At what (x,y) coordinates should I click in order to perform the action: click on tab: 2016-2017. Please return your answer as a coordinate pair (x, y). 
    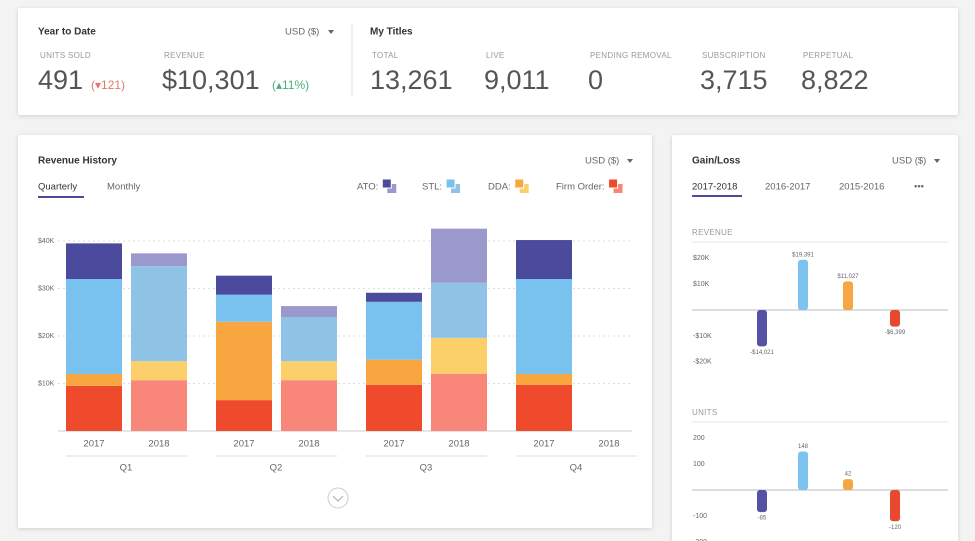
    Looking at the image, I should click on (787, 187).